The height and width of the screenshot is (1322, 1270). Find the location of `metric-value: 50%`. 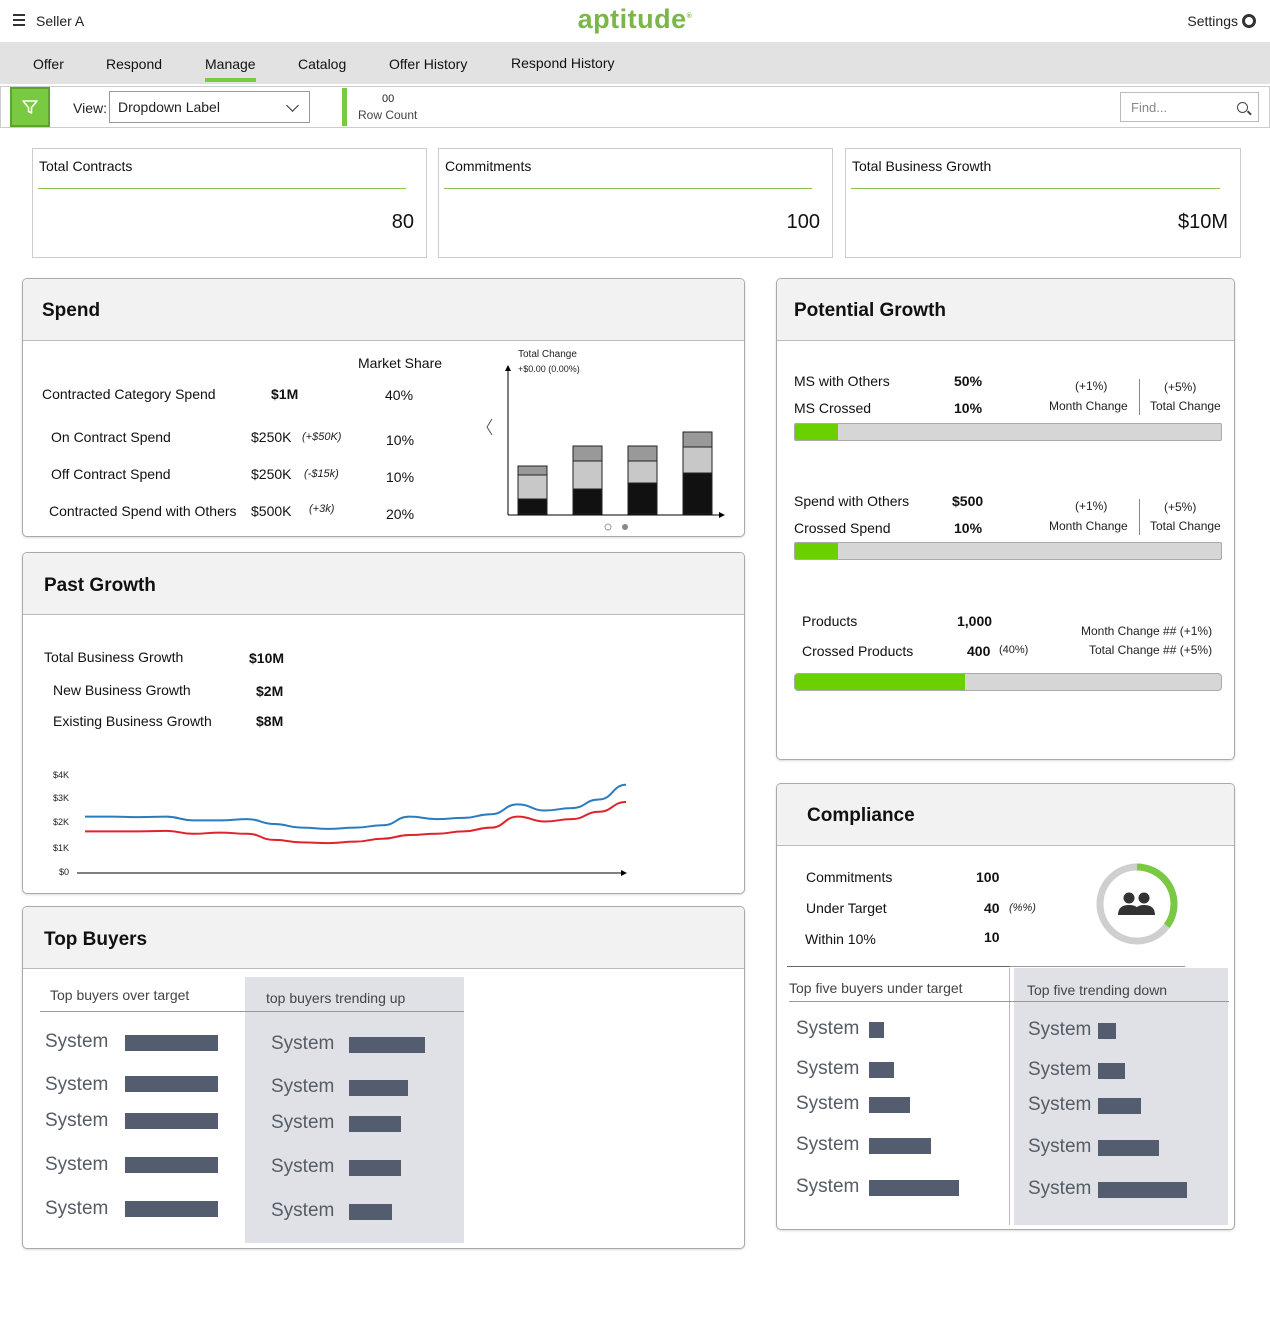

metric-value: 50% is located at coordinates (968, 381).